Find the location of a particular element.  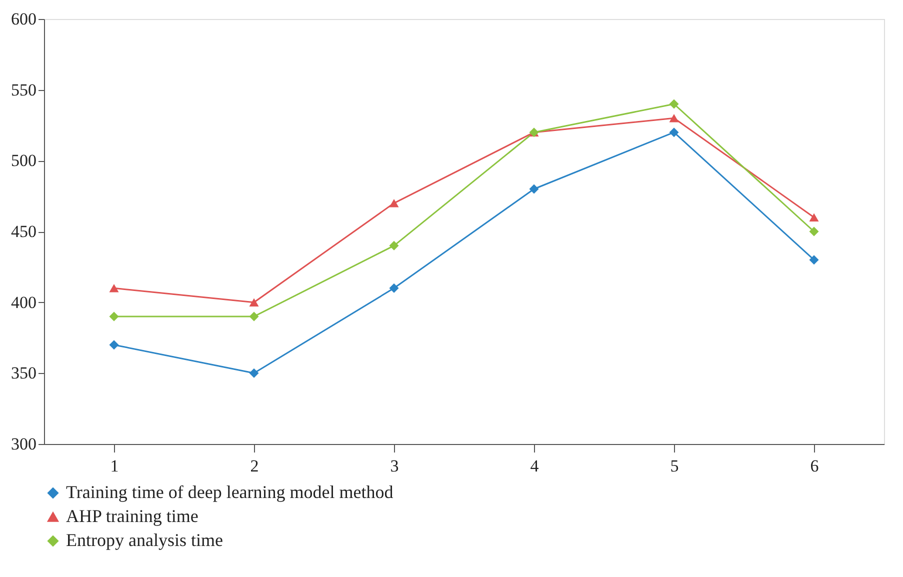

y-tick-label: 400 is located at coordinates (23, 302).